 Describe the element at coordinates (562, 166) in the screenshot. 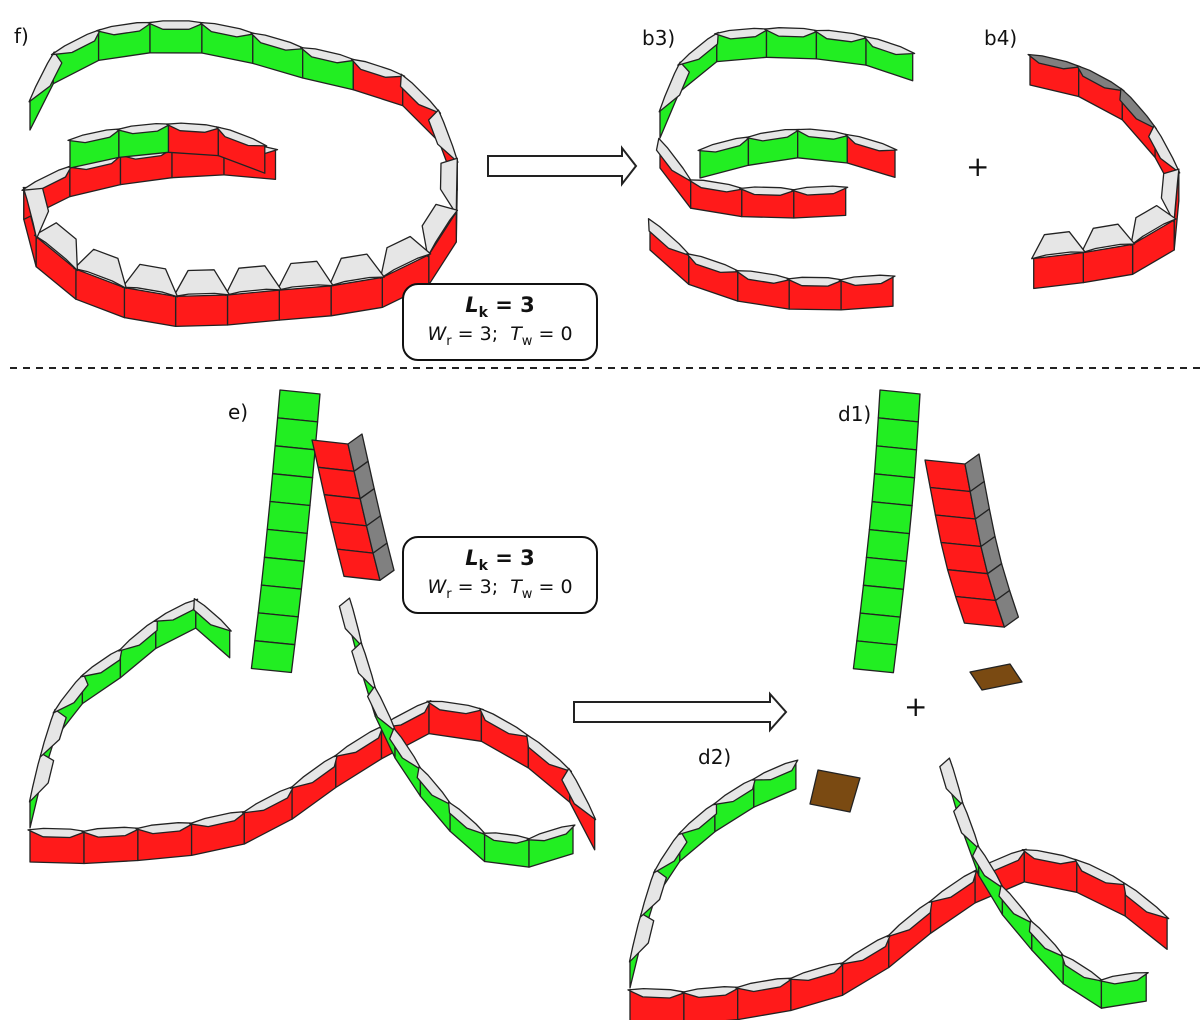

I see `arrow-top` at that location.